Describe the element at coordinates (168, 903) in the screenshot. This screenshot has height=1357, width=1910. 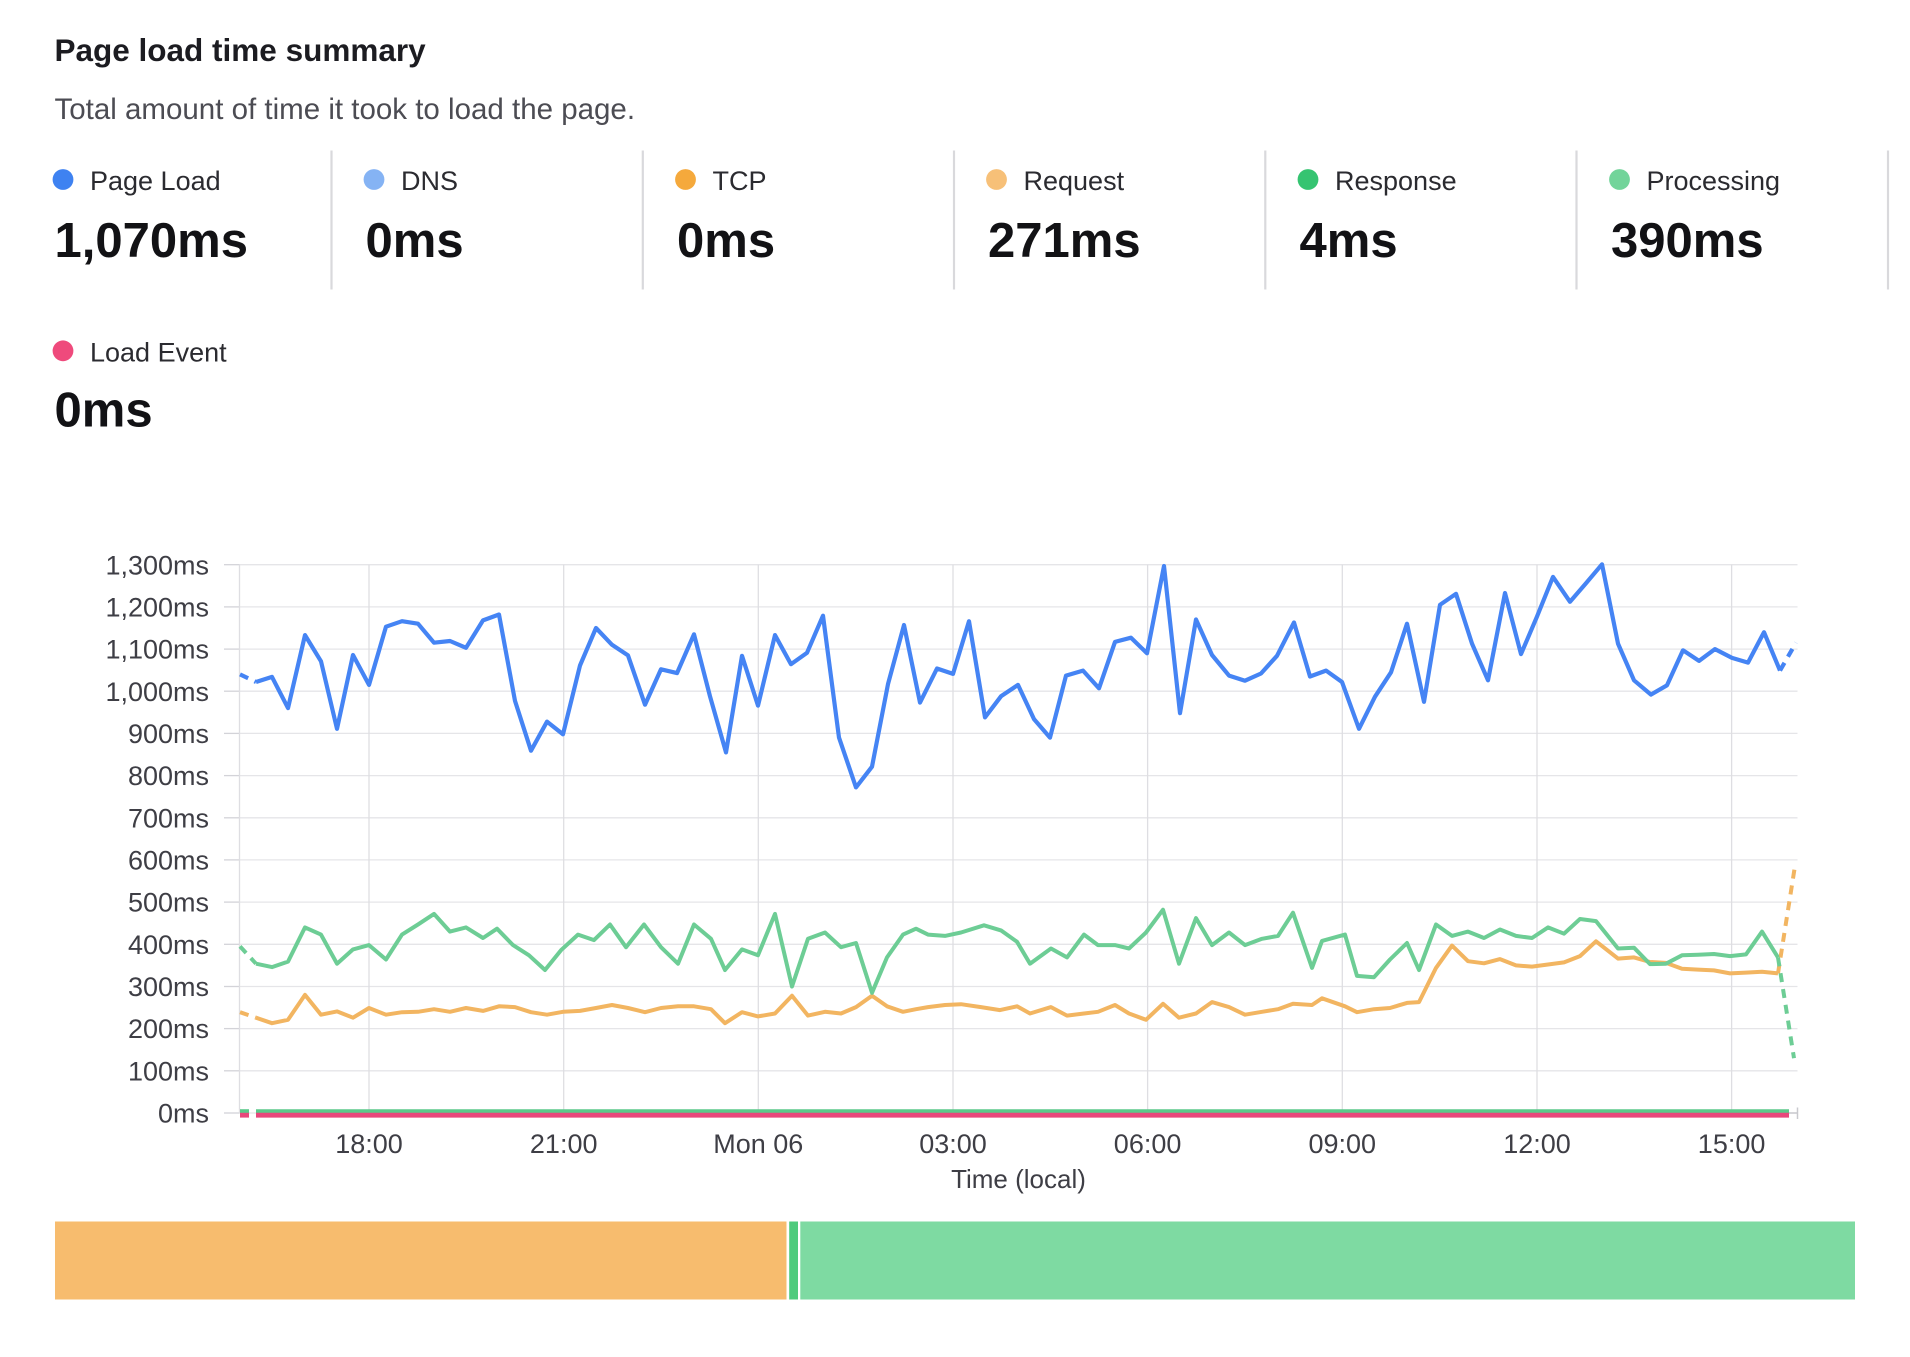
I see `svg-text: 500ms` at that location.